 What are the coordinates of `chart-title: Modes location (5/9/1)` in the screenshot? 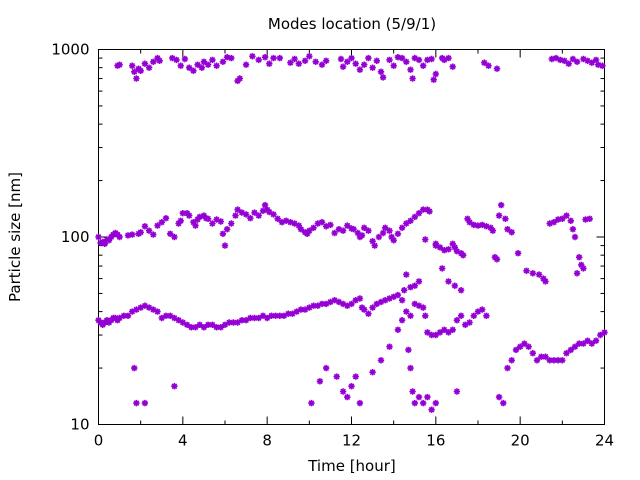 It's located at (352, 24).